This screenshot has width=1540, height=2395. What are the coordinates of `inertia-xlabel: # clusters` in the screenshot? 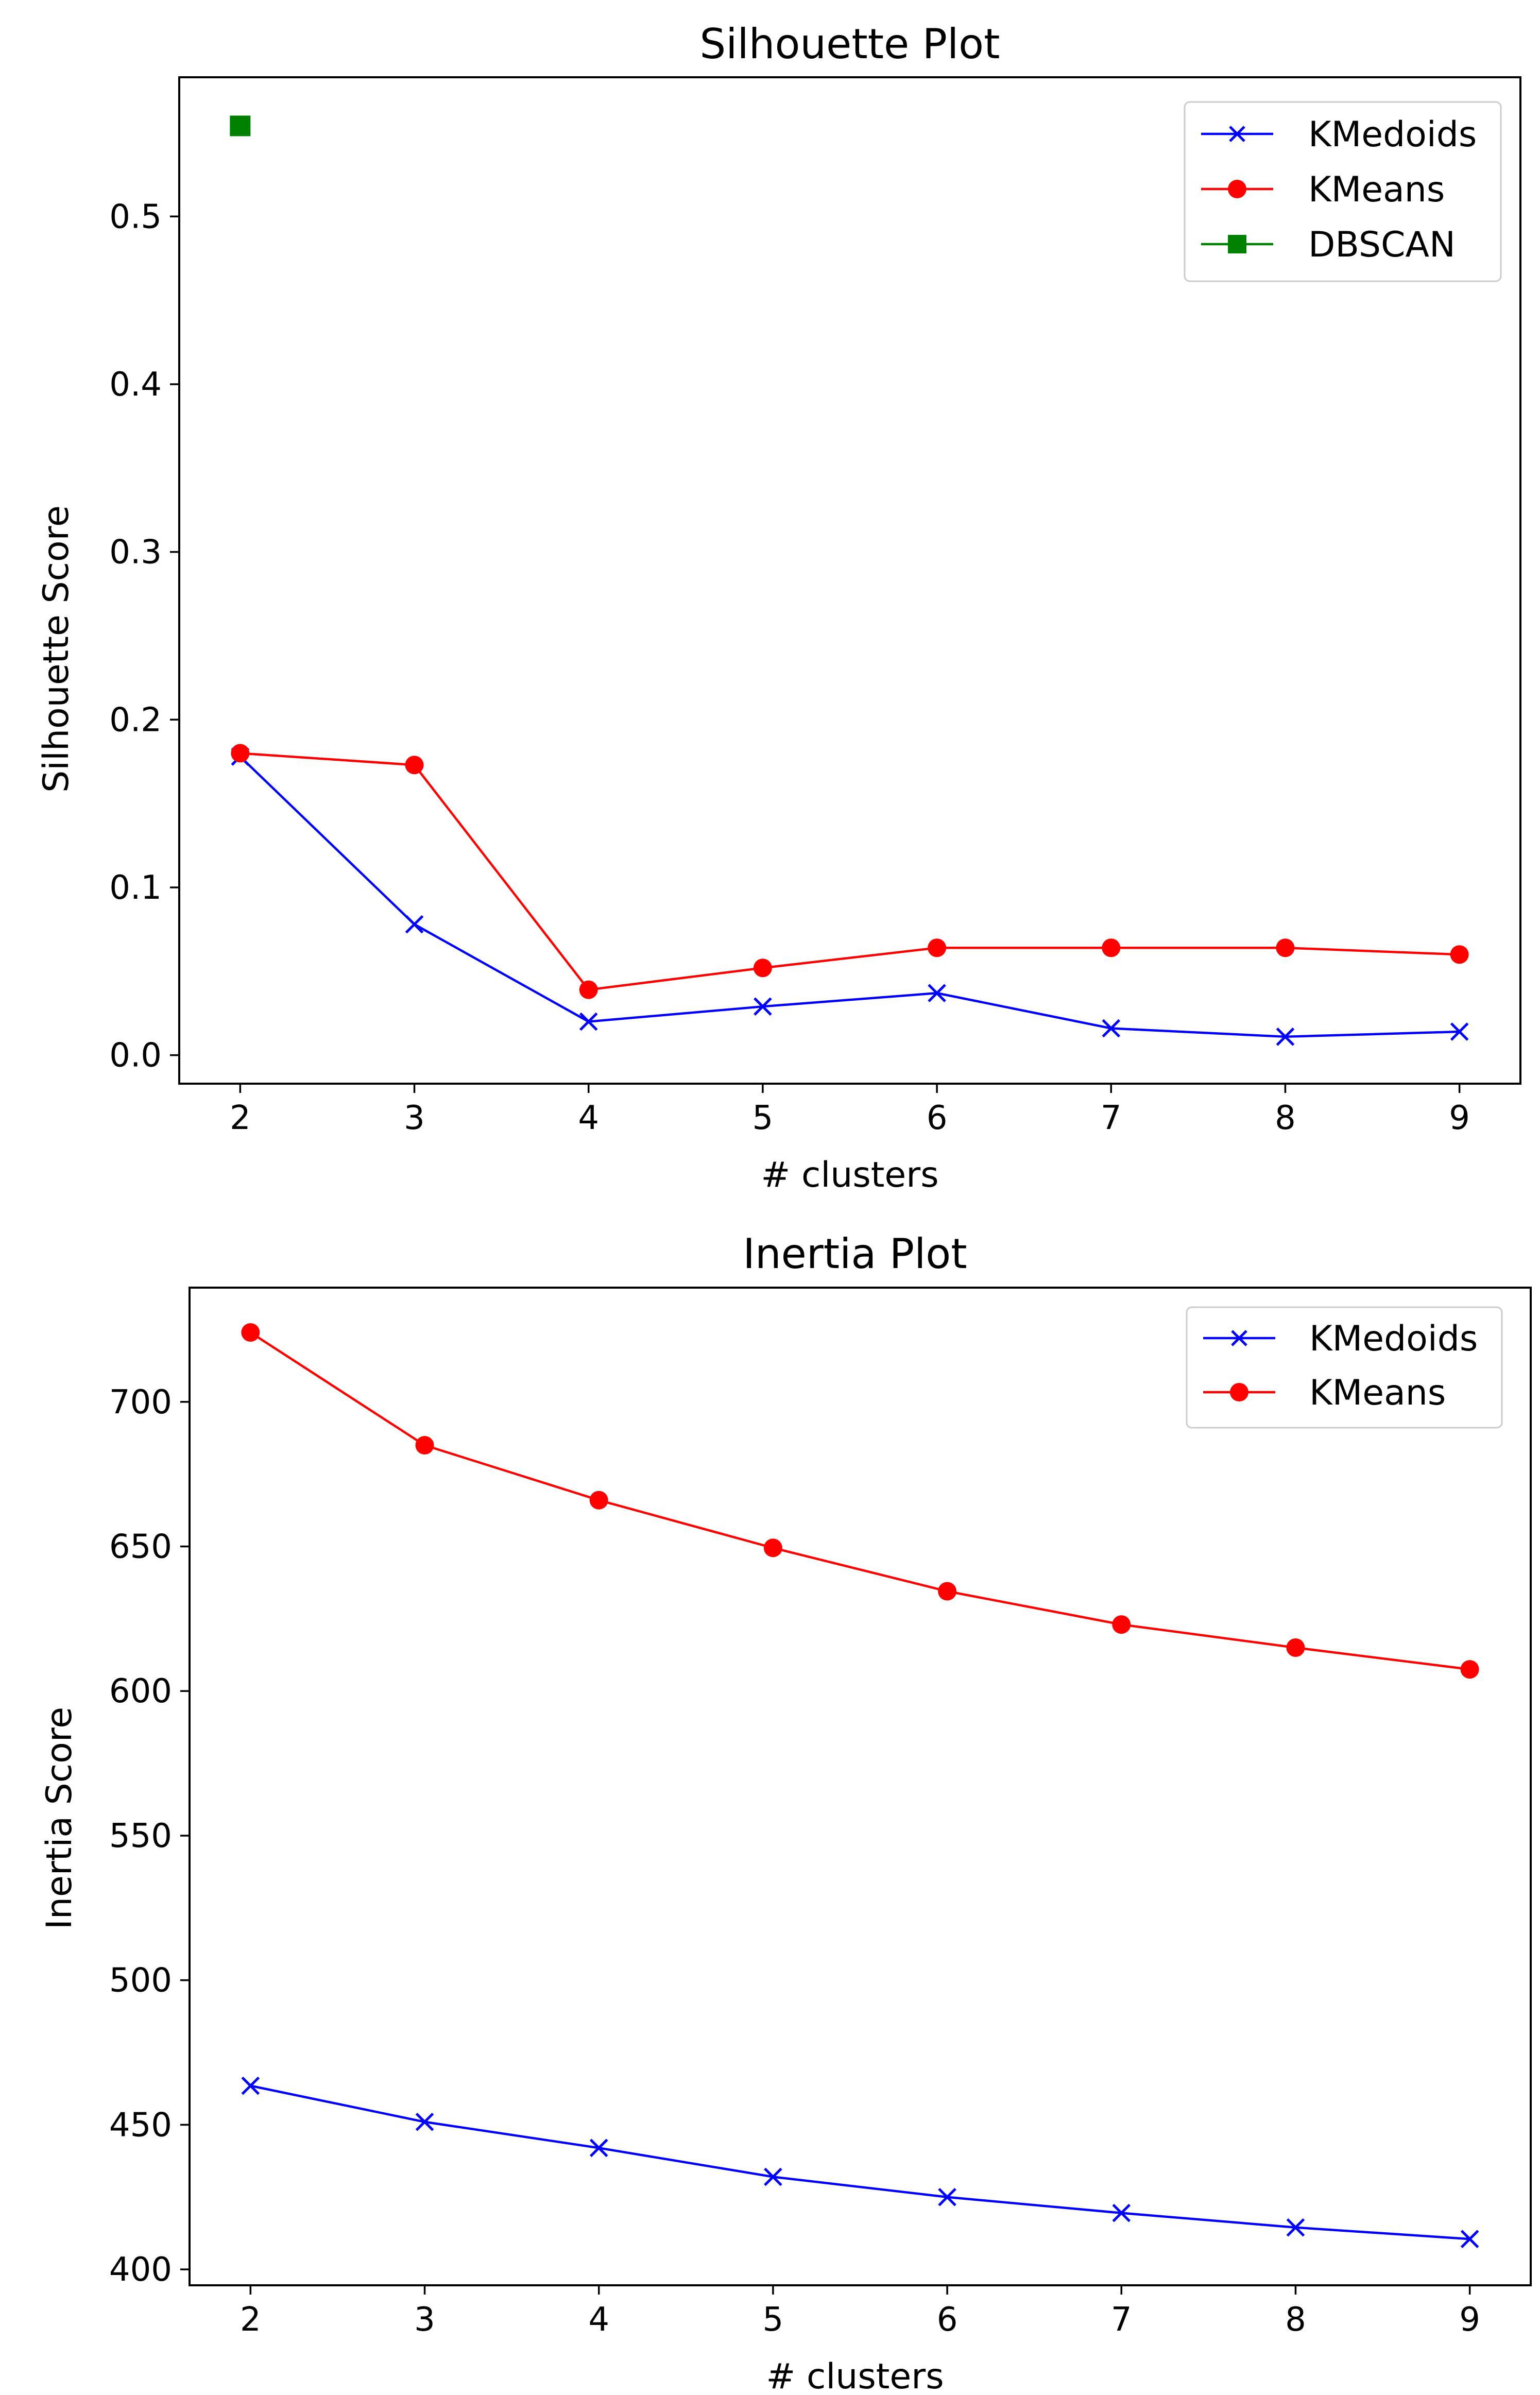 It's located at (855, 2375).